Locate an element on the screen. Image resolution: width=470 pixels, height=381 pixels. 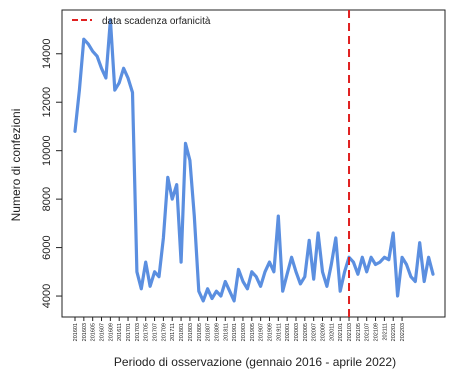
y-axis-label: Numero di confezioni is located at coordinates (16, 165).